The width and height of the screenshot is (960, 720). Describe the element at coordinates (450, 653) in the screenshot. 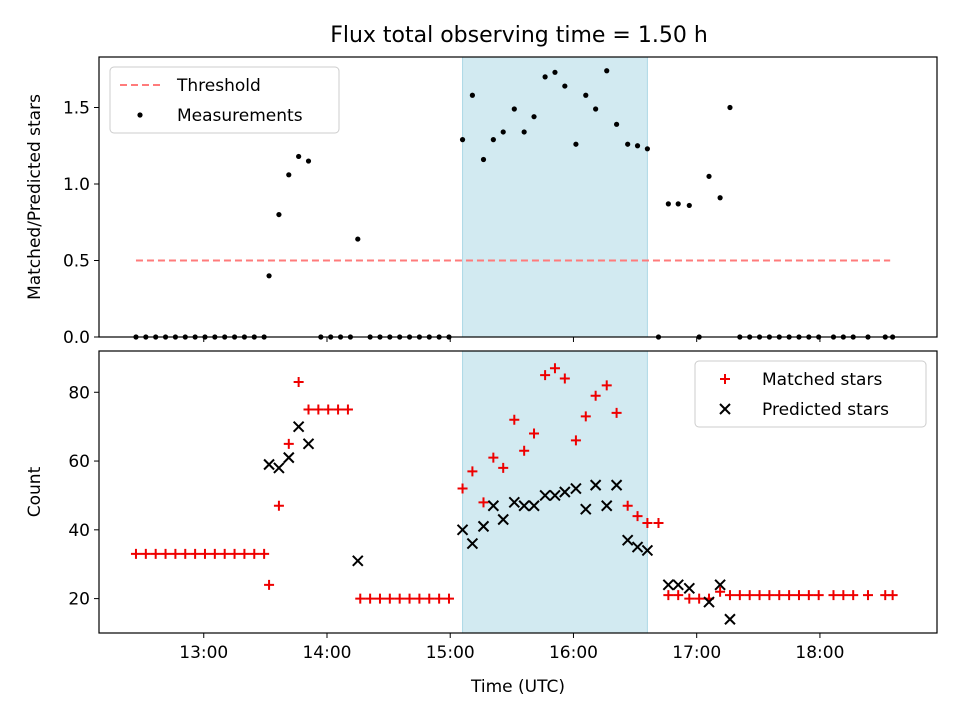

I see `x-tick-label: 15:00` at that location.